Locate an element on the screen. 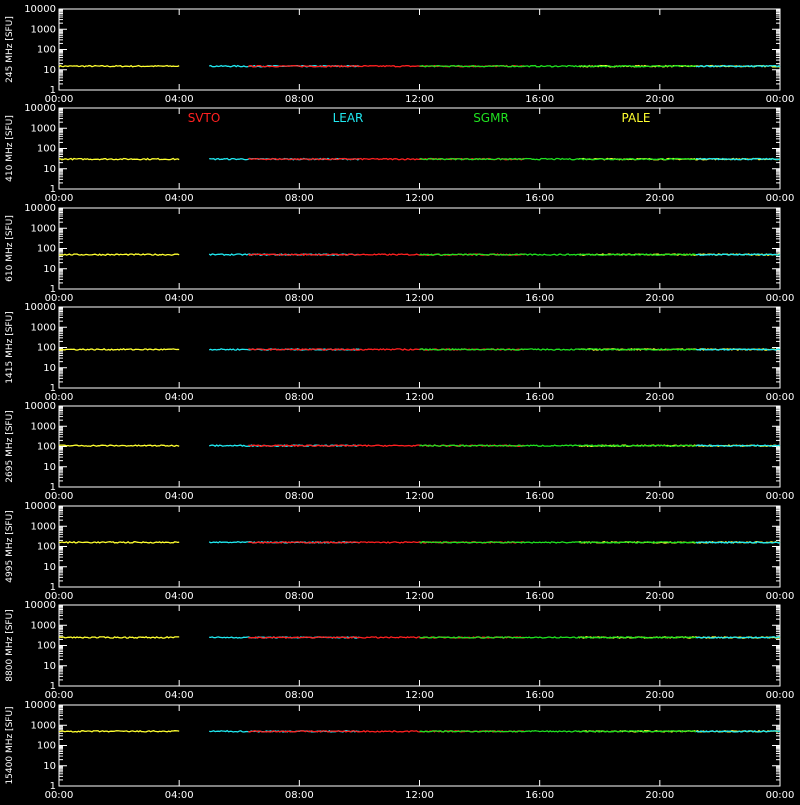  y-axis-label: 1415 MHz [SFU] is located at coordinates (10, 347).